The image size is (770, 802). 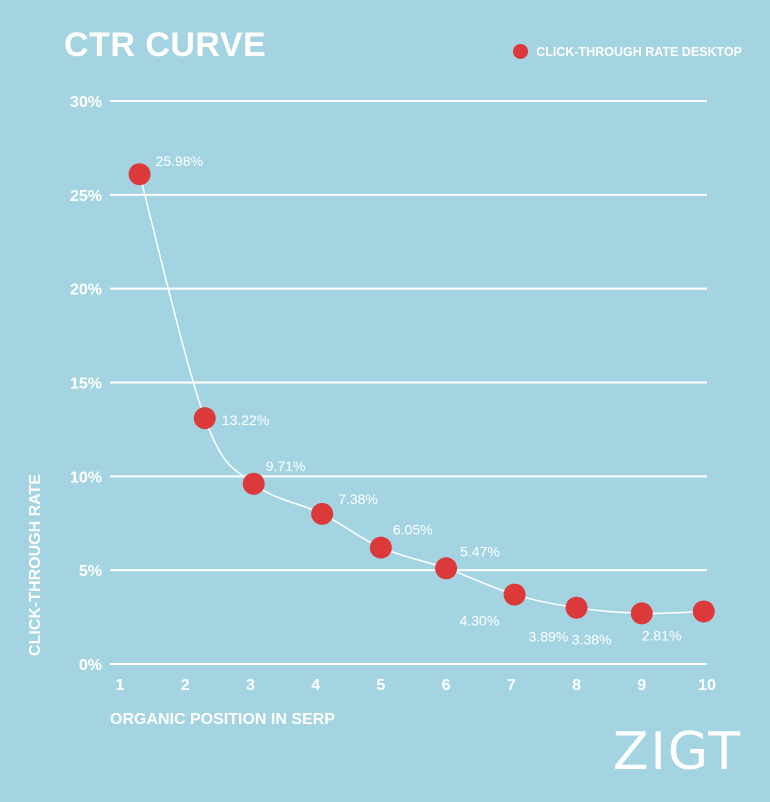 I want to click on legend-label: CLICK-THROUGH RATE DESKTOP, so click(x=639, y=51).